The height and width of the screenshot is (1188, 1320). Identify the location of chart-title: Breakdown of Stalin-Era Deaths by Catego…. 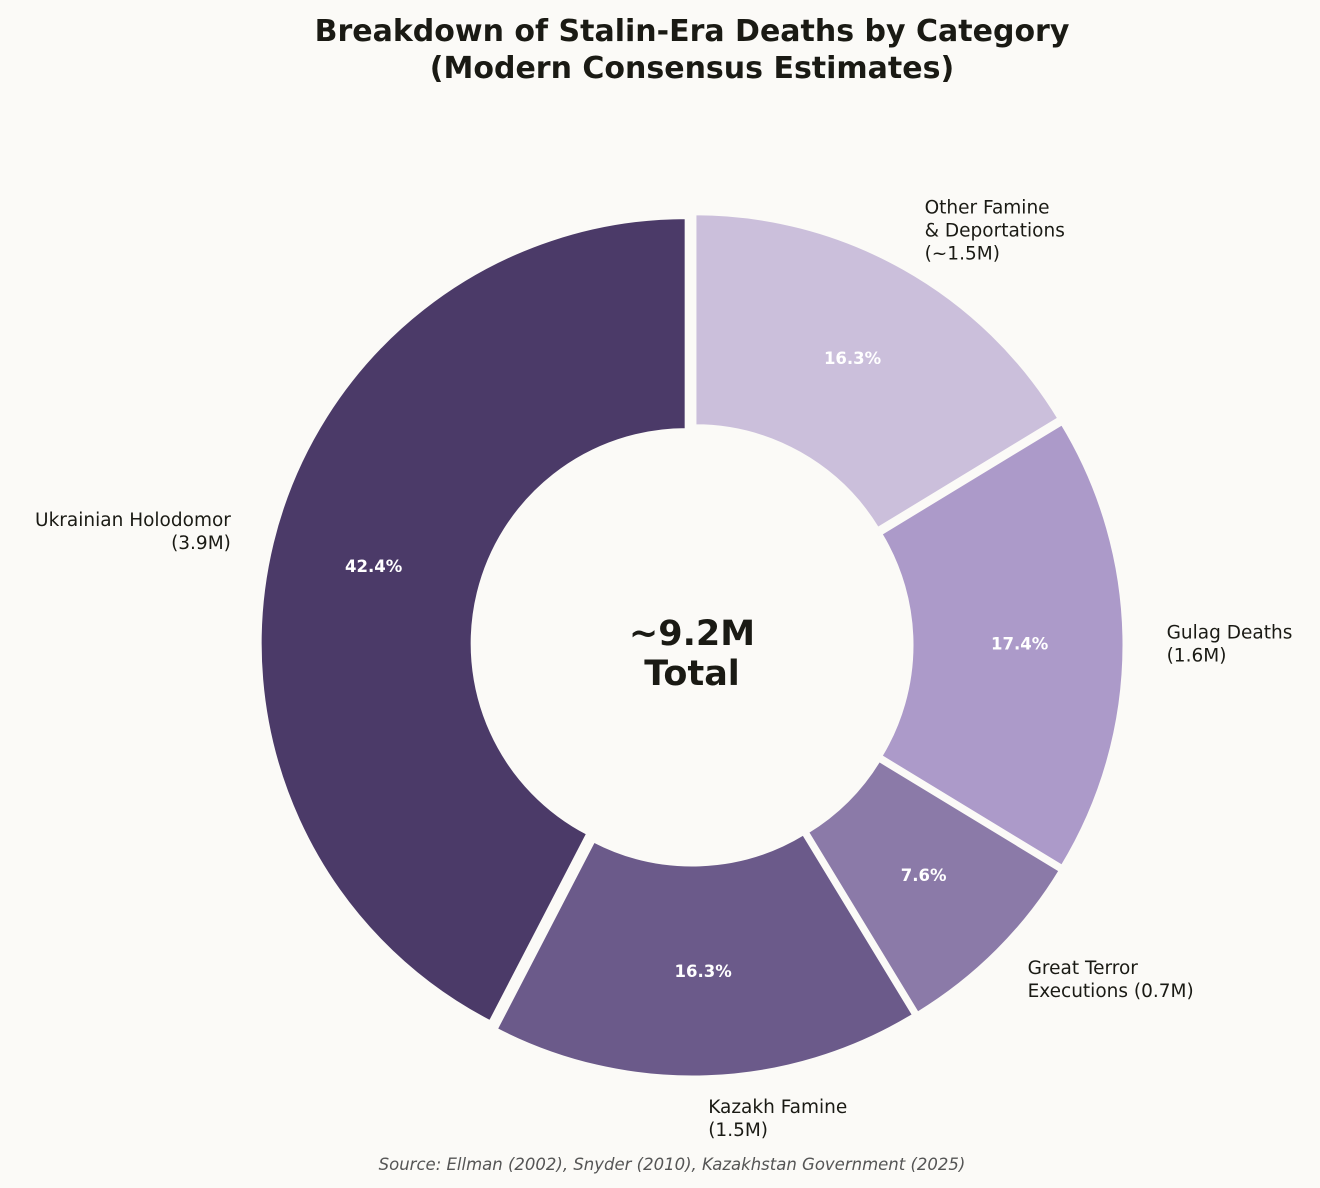
(692, 50).